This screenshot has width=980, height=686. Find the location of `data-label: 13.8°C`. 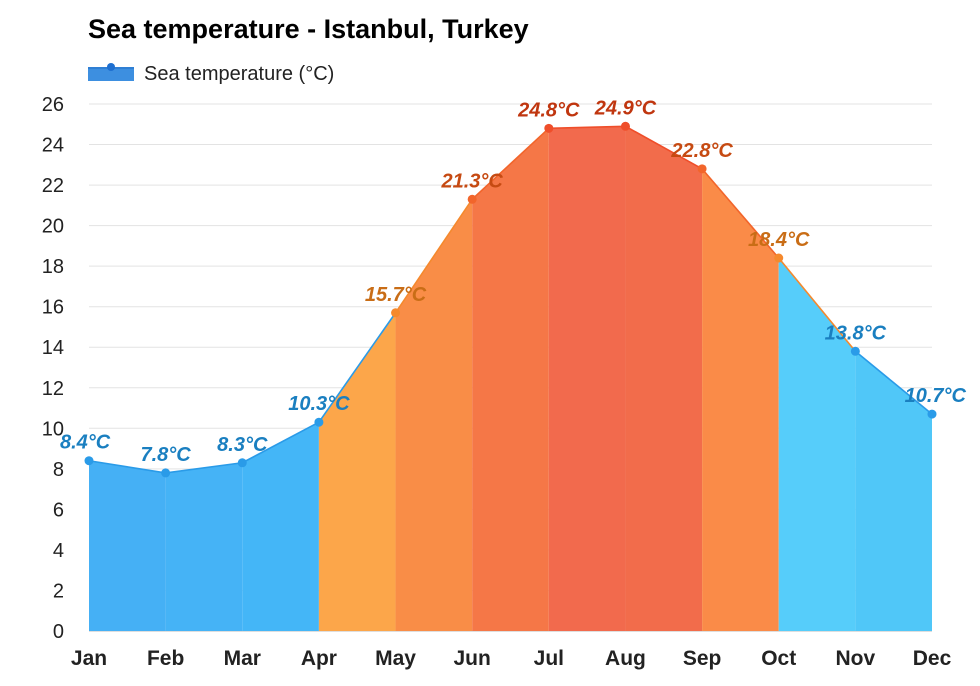

data-label: 13.8°C is located at coordinates (856, 333).